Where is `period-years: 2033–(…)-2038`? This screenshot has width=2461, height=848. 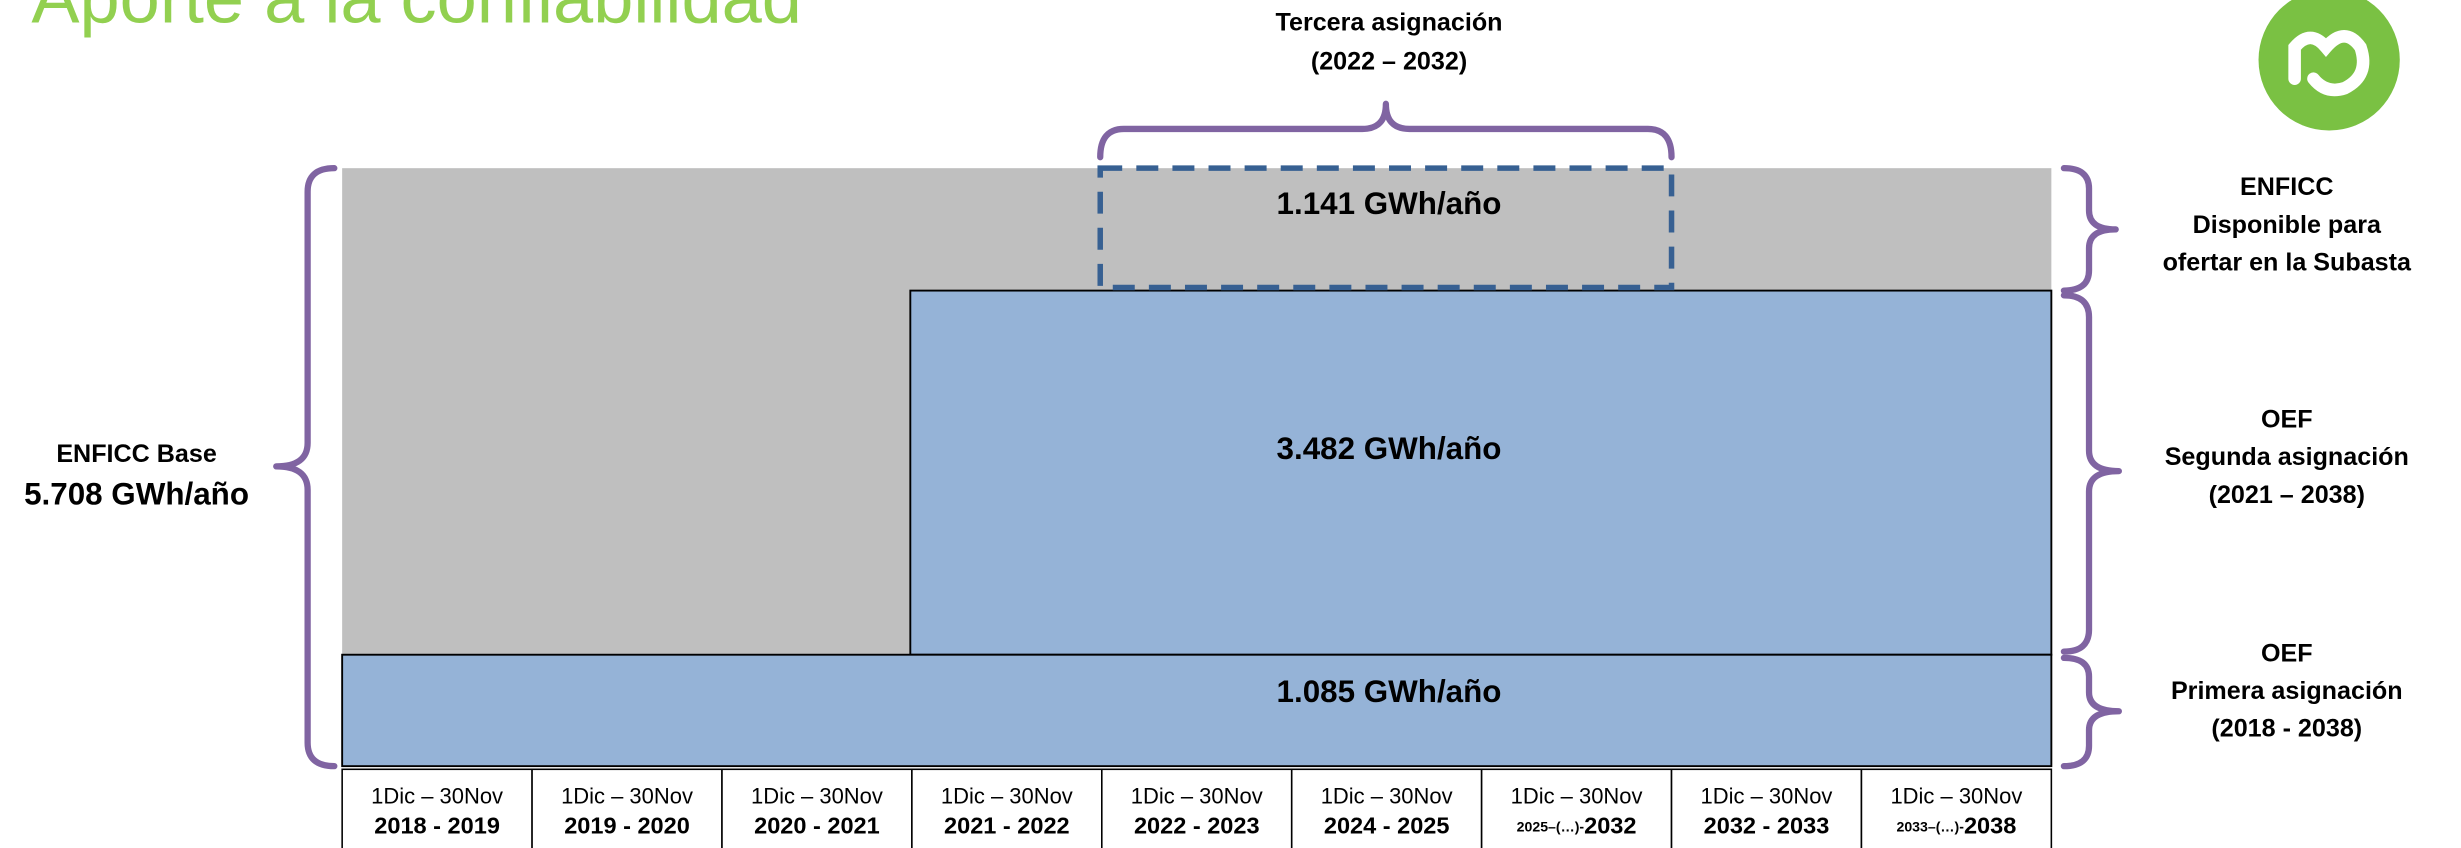 period-years: 2033–(…)-2038 is located at coordinates (1956, 826).